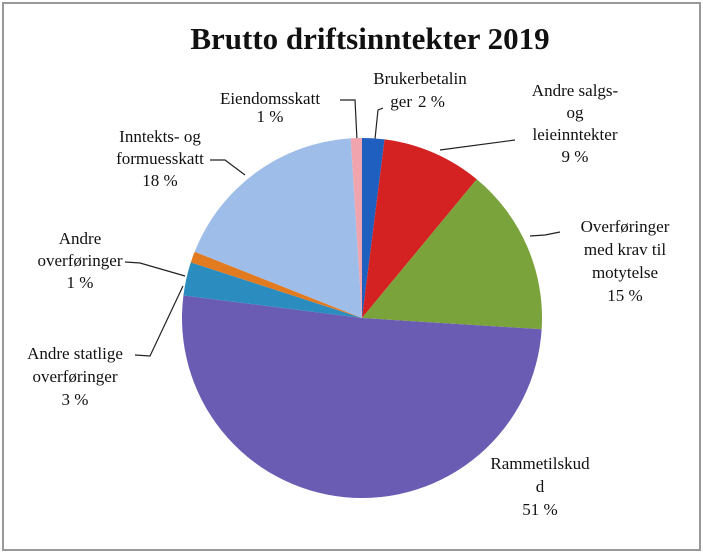 Image resolution: width=703 pixels, height=558 pixels. What do you see at coordinates (75, 399) in the screenshot?
I see `value-label: 3 %` at bounding box center [75, 399].